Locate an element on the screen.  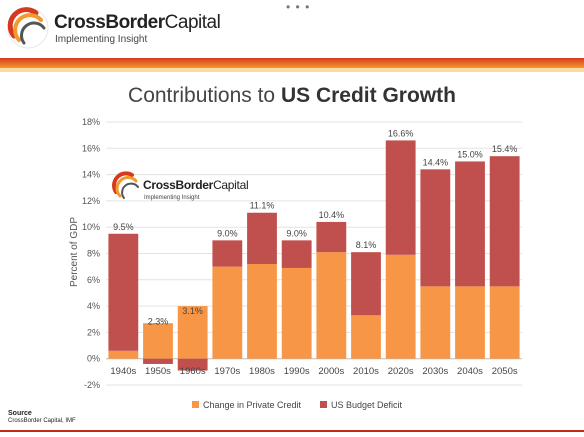
bar-private-credit-2040s is located at coordinates (470, 322).